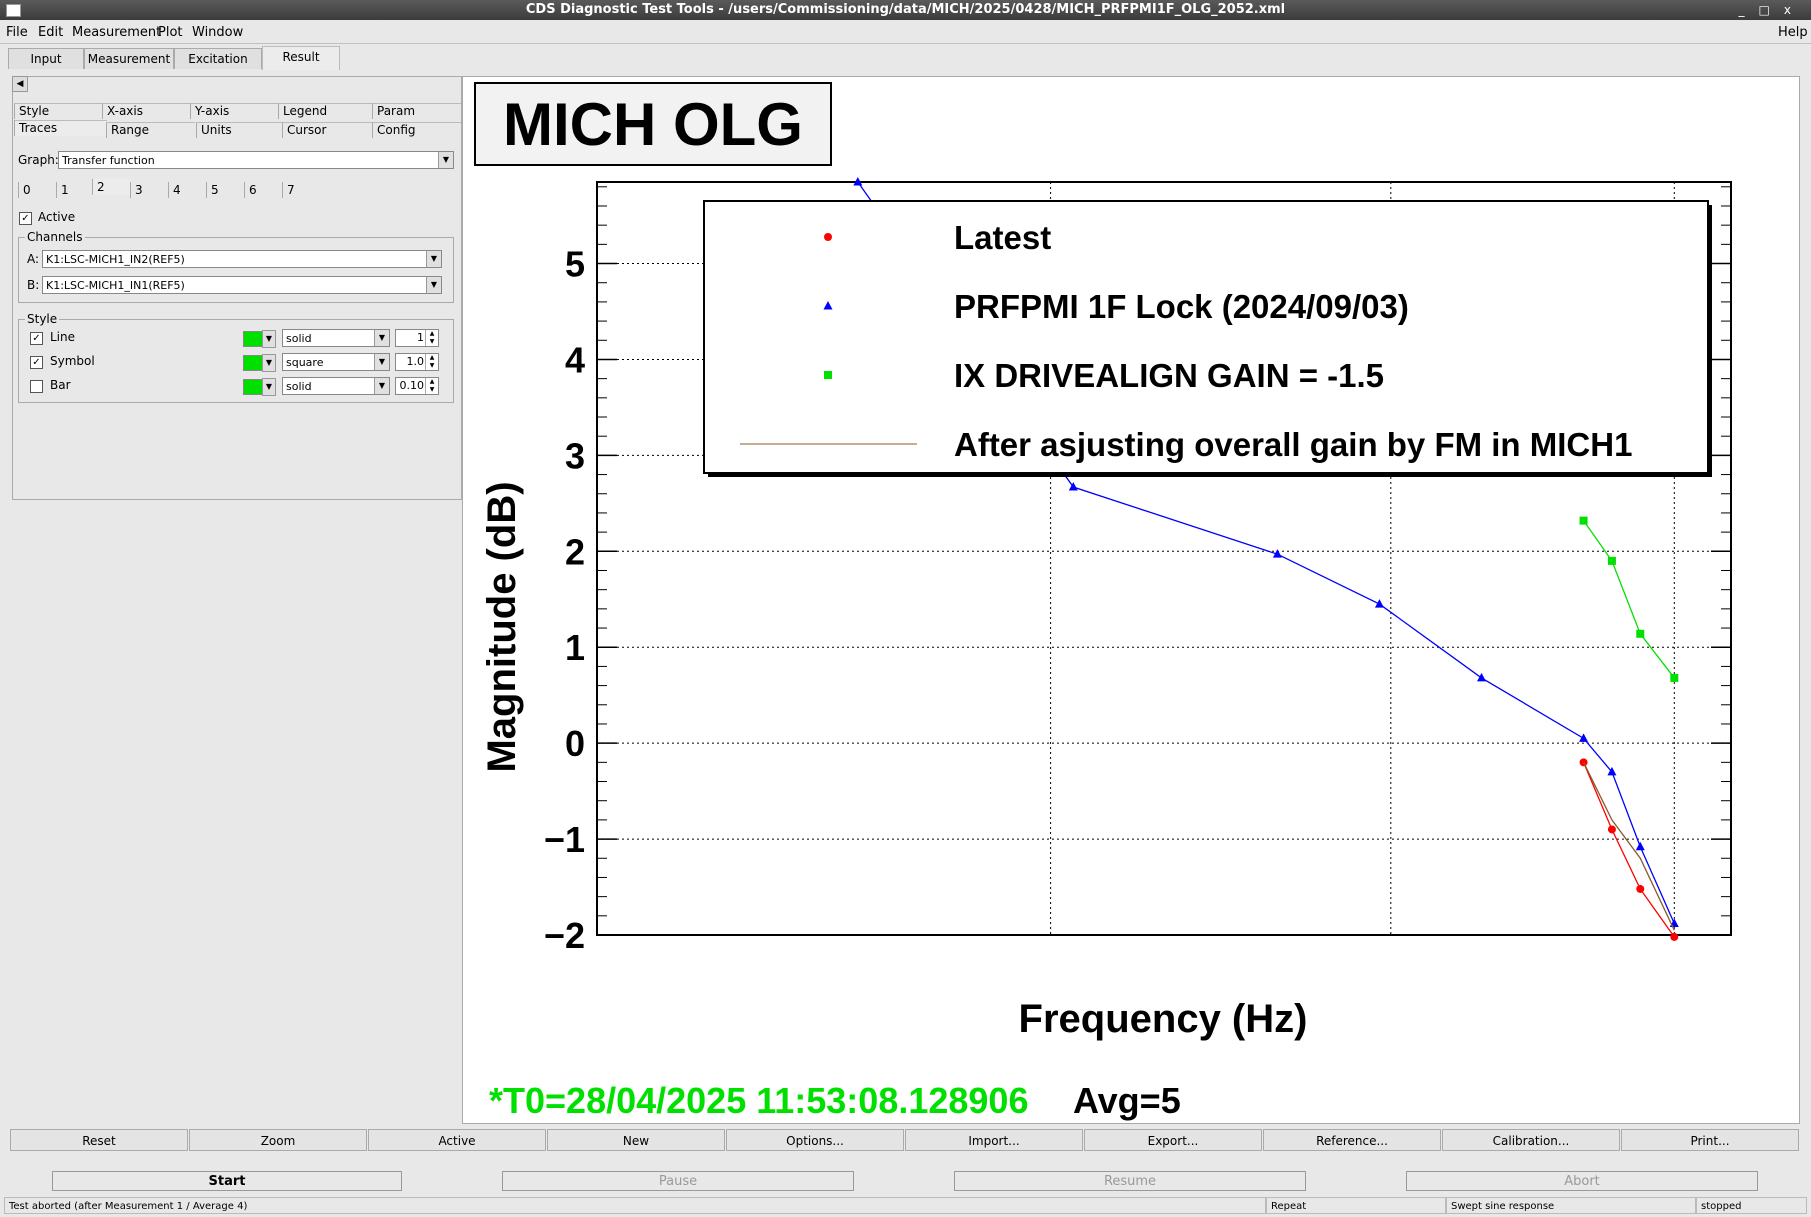 The height and width of the screenshot is (1217, 1811). I want to click on trace-tab-6: 6, so click(262, 190).